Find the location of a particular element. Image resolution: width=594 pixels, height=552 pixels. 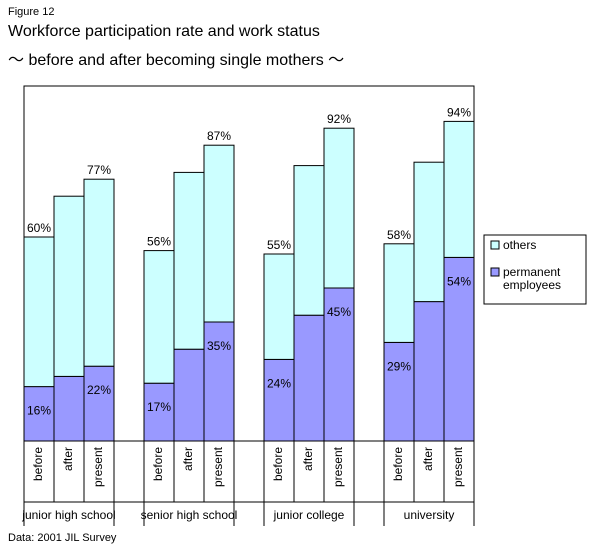

bar-others-junior-high-school-before is located at coordinates (39, 312).